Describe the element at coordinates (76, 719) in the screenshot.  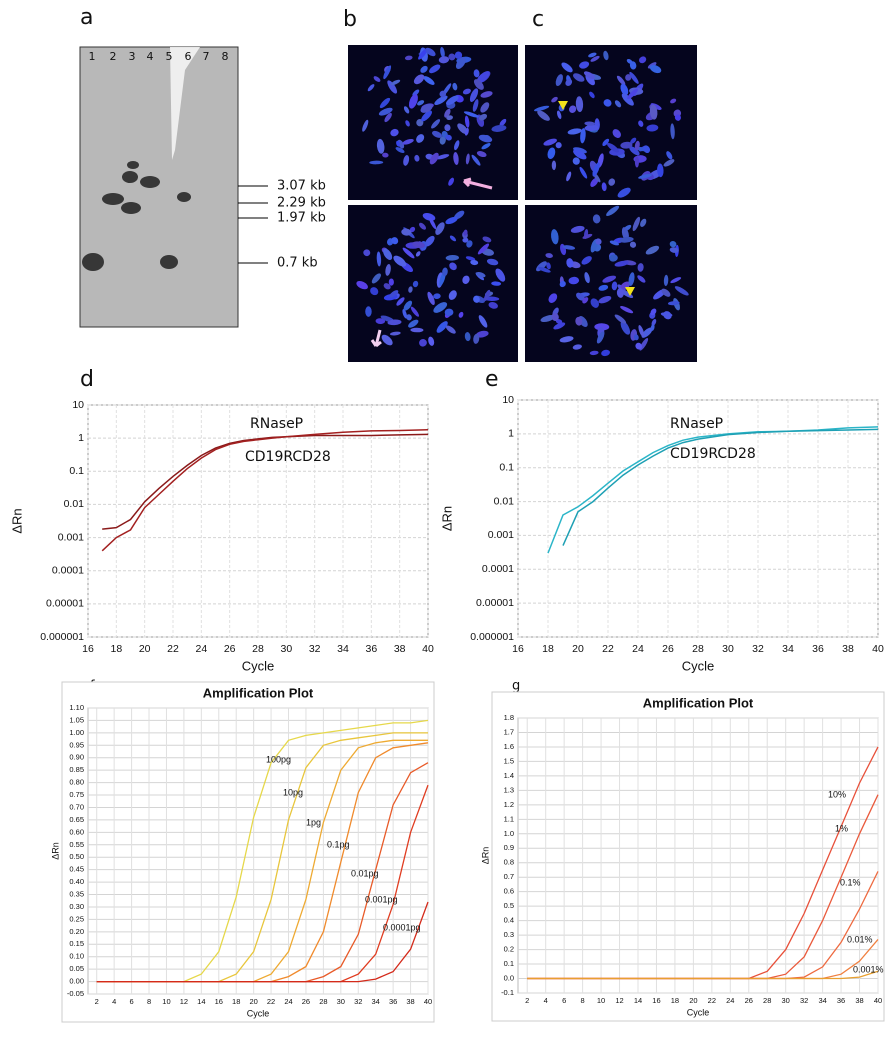
I see `y-tick-label: 1.05` at that location.